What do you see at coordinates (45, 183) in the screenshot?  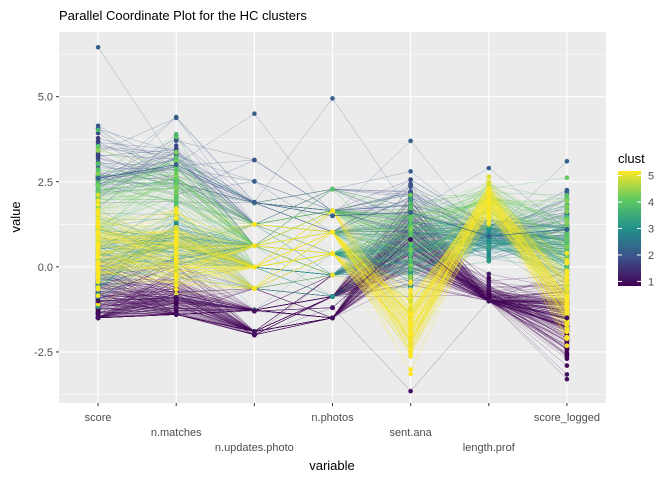 I see `y-tick-label: 2.5` at bounding box center [45, 183].